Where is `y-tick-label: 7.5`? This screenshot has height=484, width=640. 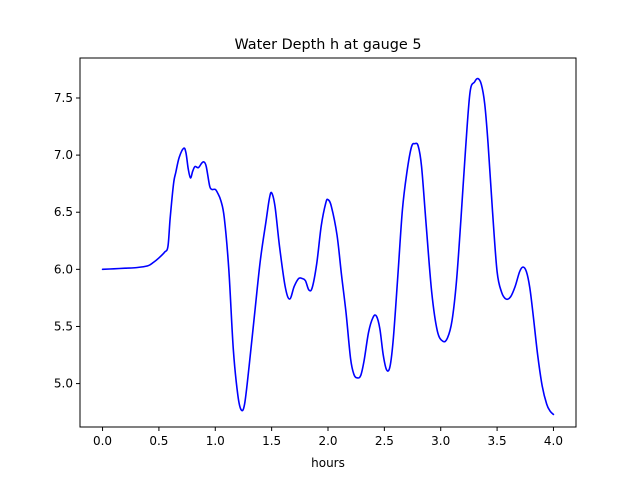
y-tick-label: 7.5 is located at coordinates (63, 98).